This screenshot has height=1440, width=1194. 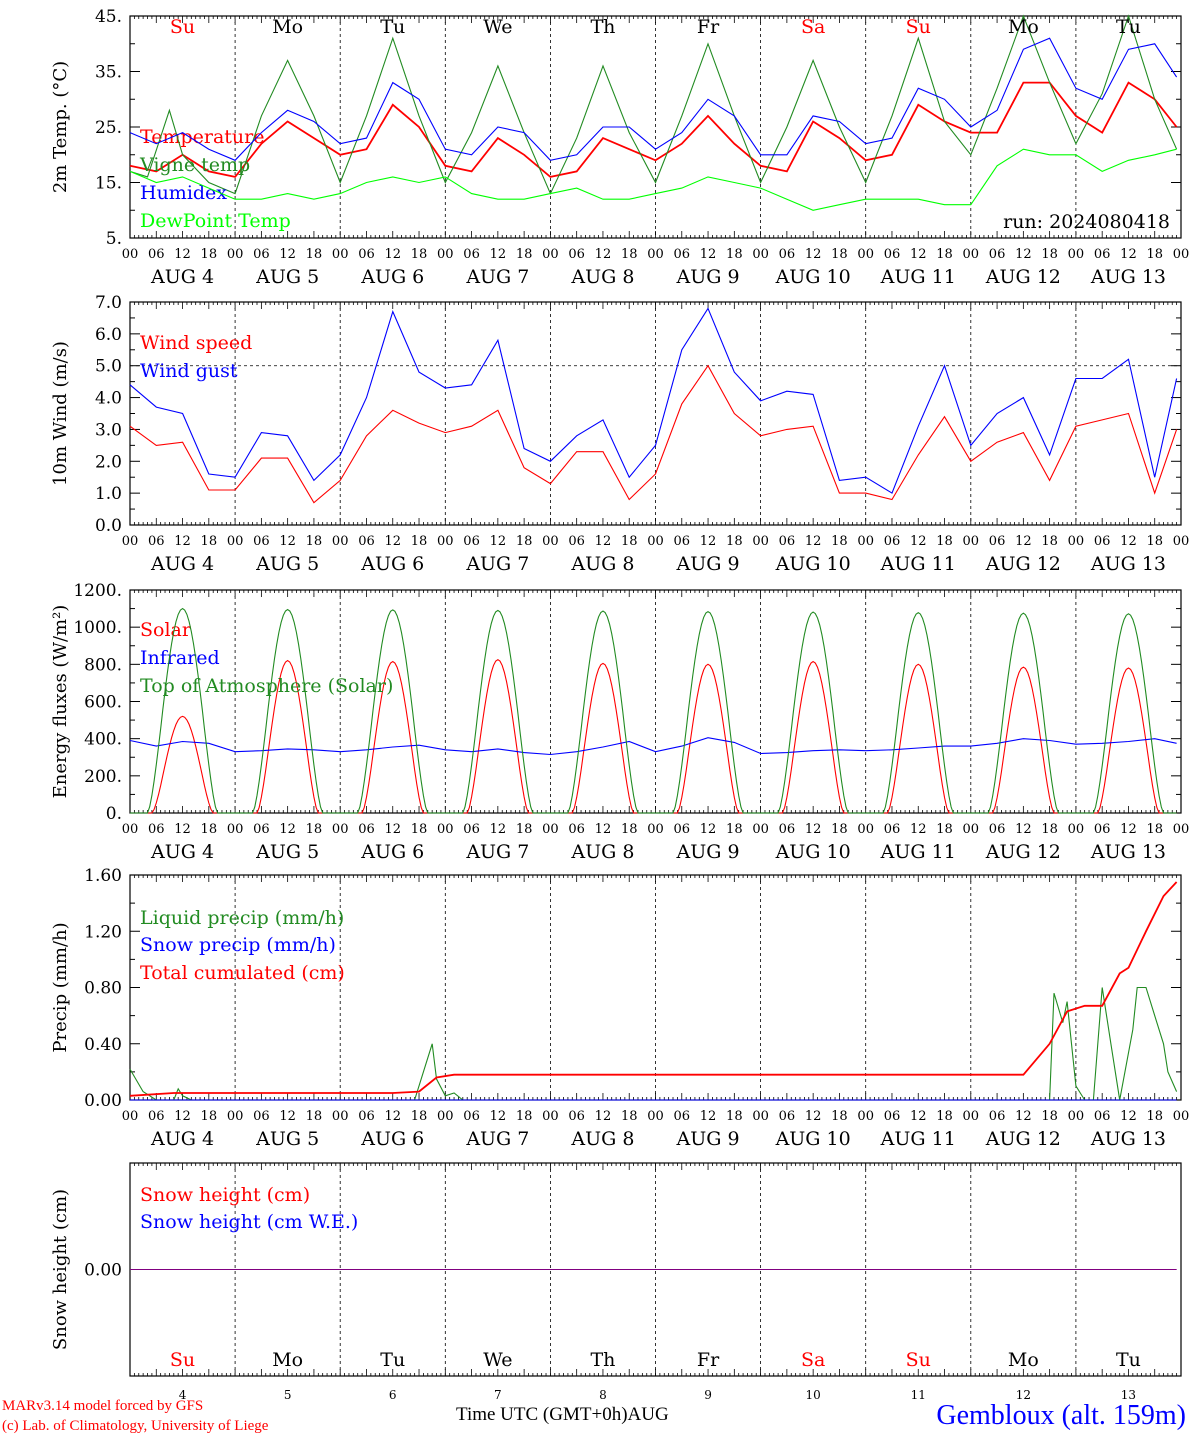 What do you see at coordinates (103, 1045) in the screenshot?
I see `y-tick-label: 0.40` at bounding box center [103, 1045].